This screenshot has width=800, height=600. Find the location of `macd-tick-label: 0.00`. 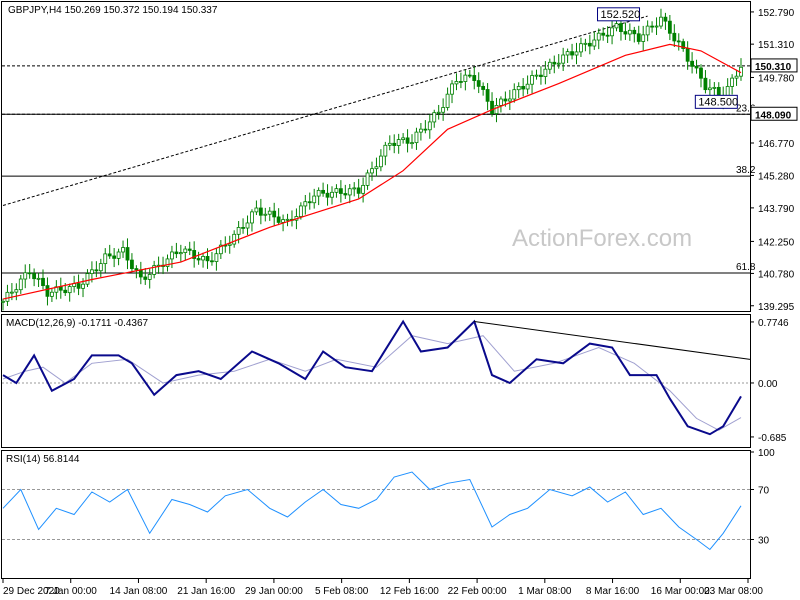

macd-tick-label: 0.00 is located at coordinates (768, 384).